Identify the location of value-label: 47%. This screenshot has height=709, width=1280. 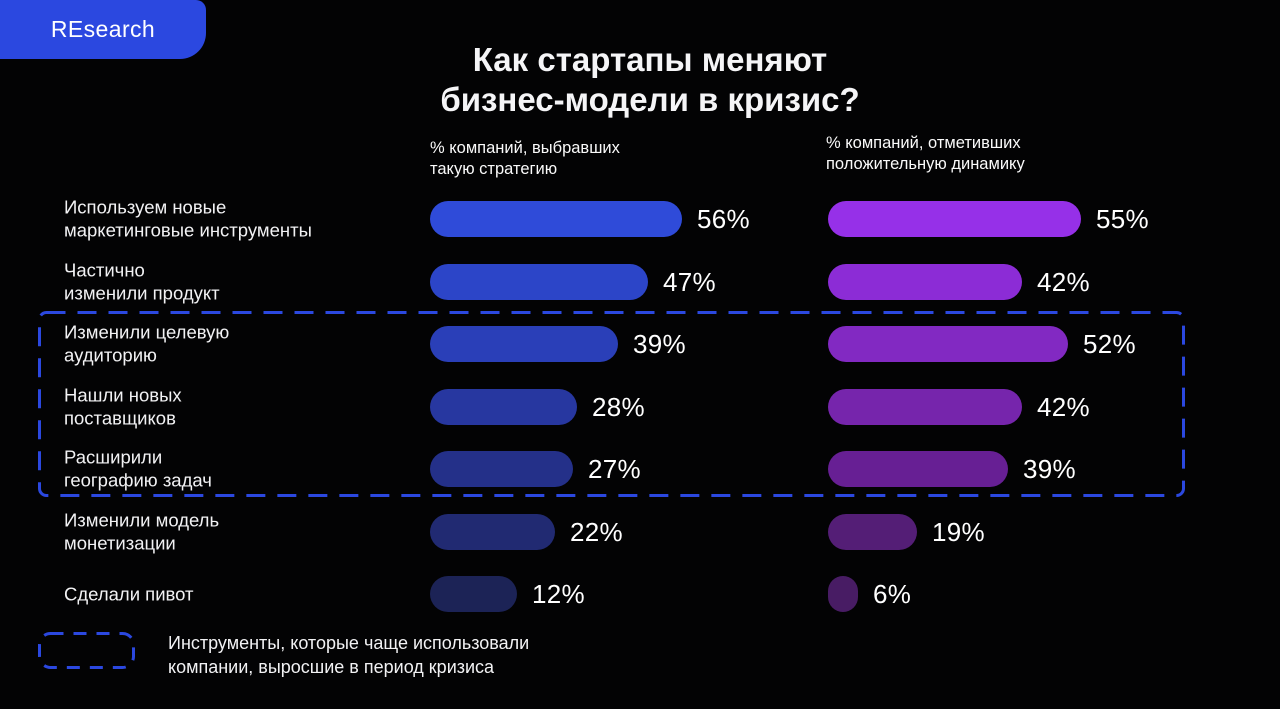
(689, 281).